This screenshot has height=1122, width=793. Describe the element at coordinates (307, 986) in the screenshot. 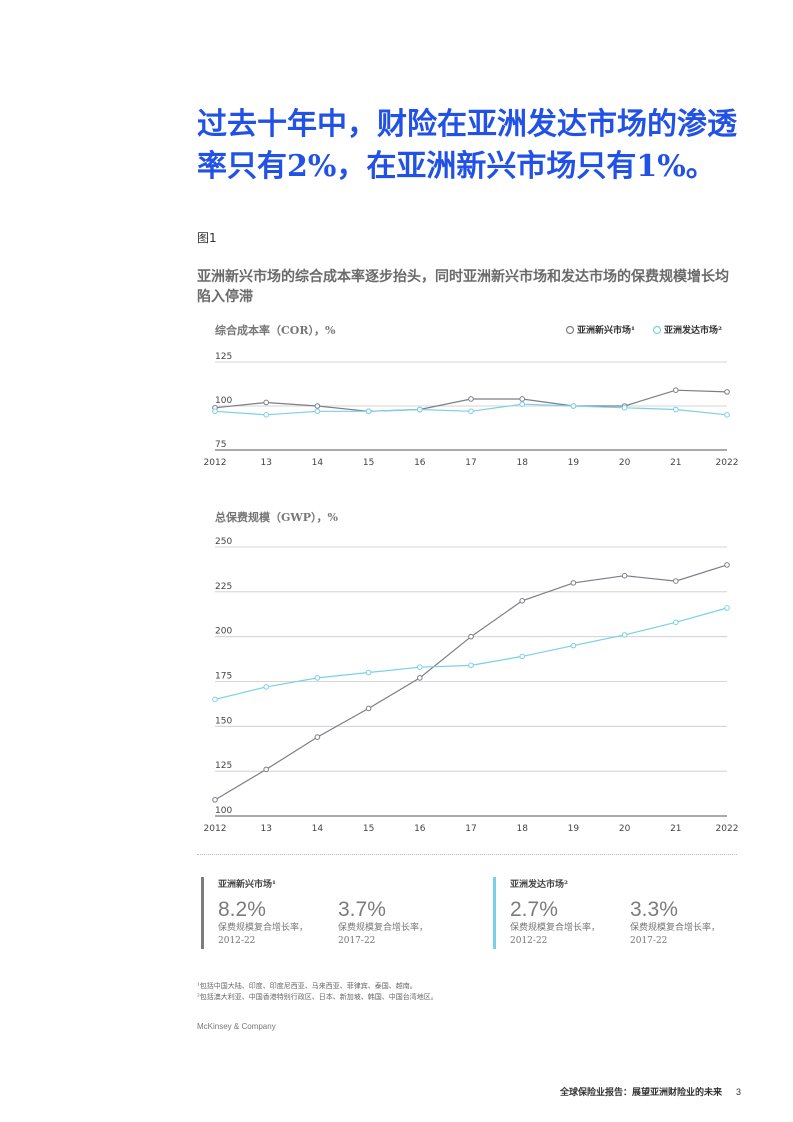

I see `footnote-1: ¹包括中国大陆、印度、印度尼西亚、马来西亚、菲律宾、泰国、越南。` at that location.